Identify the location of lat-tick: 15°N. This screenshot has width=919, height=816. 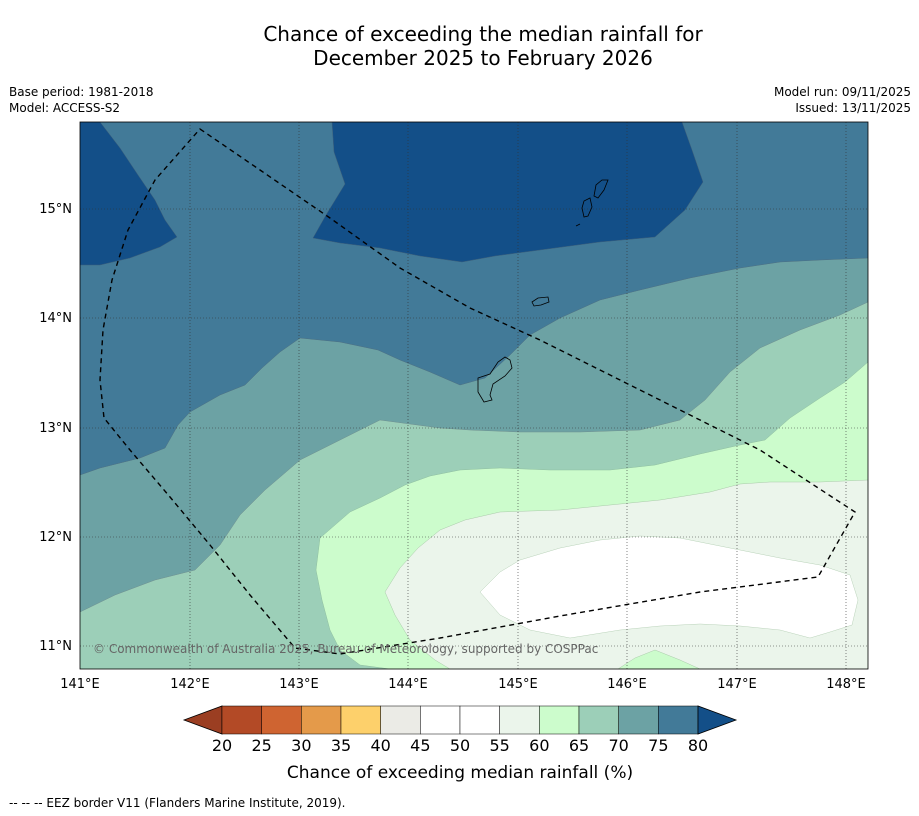
(55, 209).